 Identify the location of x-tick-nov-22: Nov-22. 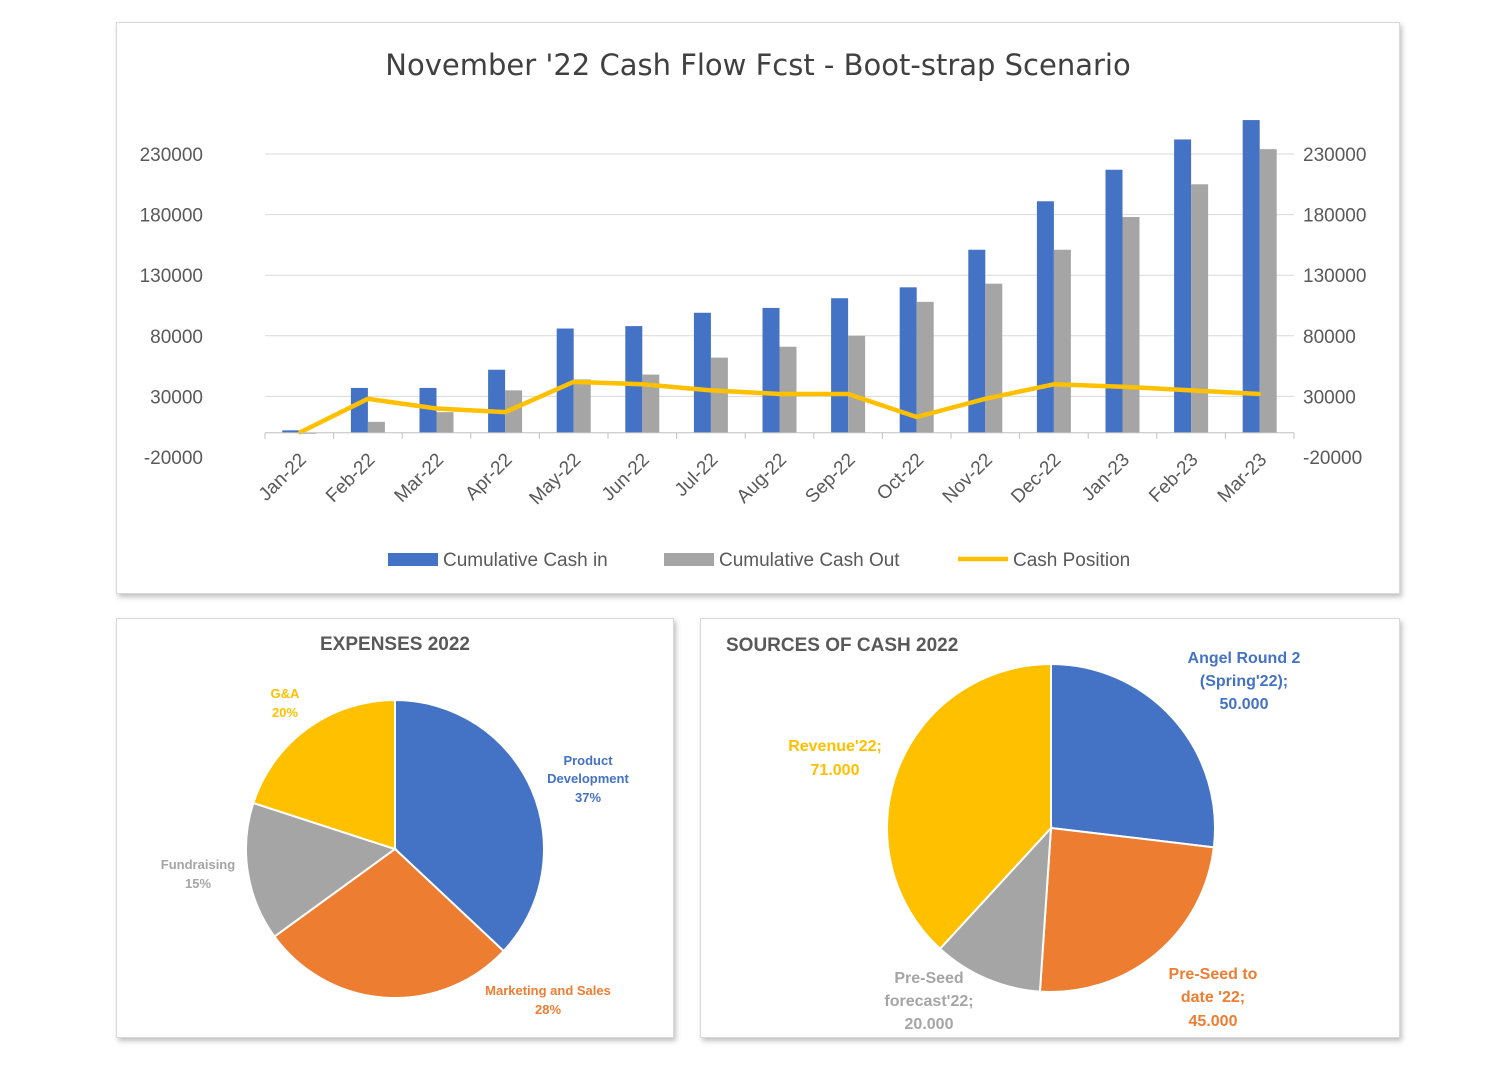
(968, 478).